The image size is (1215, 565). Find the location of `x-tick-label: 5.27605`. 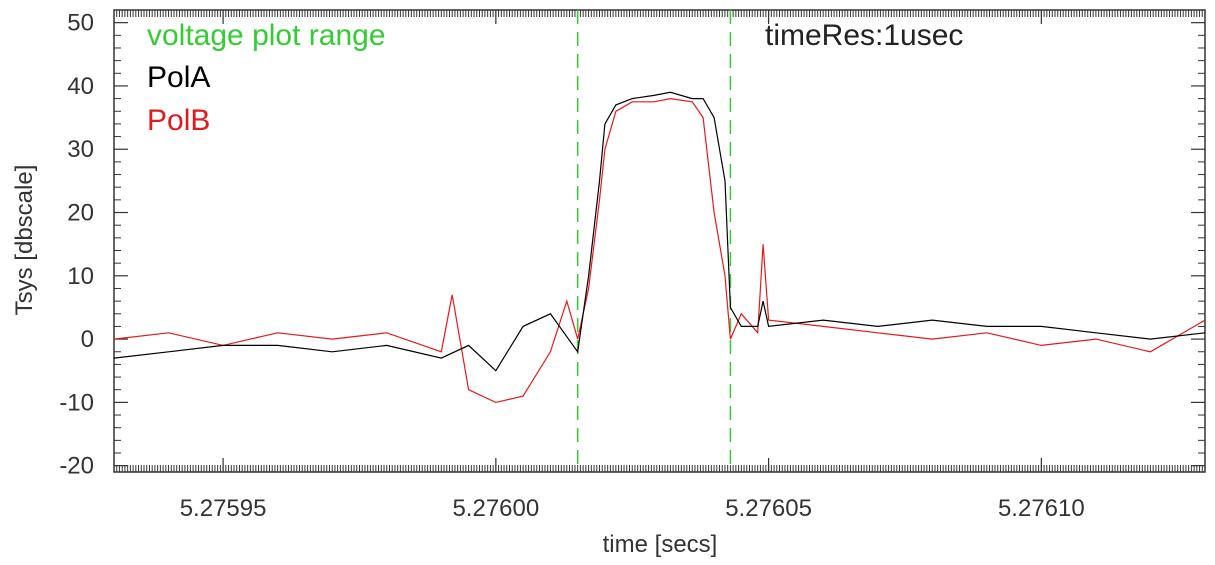

x-tick-label: 5.27605 is located at coordinates (768, 508).